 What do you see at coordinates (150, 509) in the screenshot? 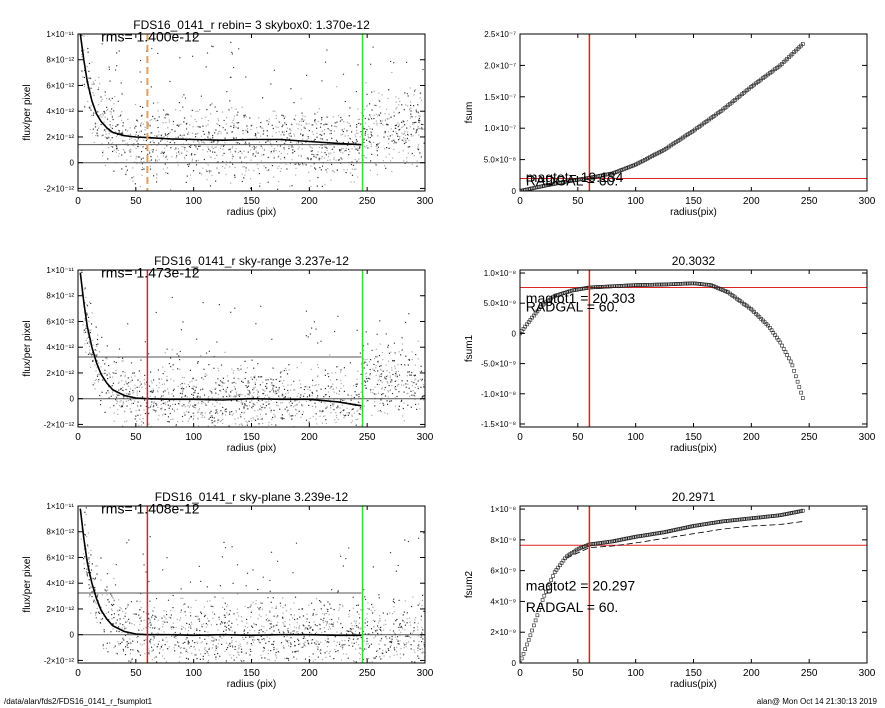
I see `annotation-1: rms= 1.408e-12` at bounding box center [150, 509].